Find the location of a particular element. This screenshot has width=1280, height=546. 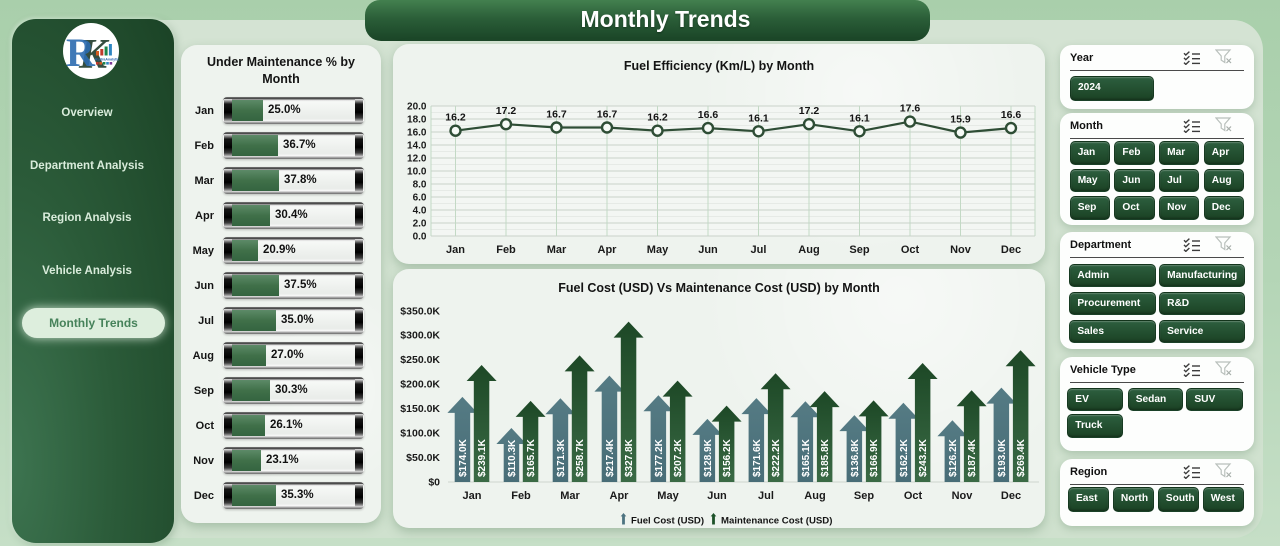

svg-text: $174.0K is located at coordinates (463, 457).